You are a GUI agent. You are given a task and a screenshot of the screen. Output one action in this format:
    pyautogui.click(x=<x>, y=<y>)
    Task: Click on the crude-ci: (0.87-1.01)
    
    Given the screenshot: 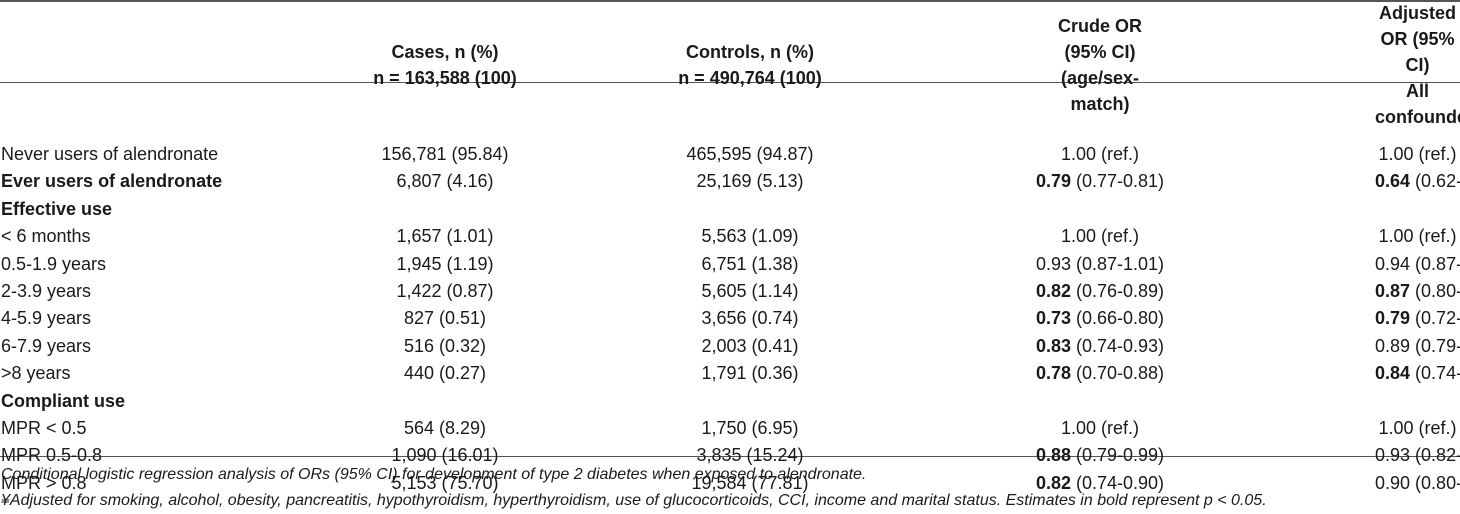 What is the action you would take?
    pyautogui.click(x=1117, y=263)
    